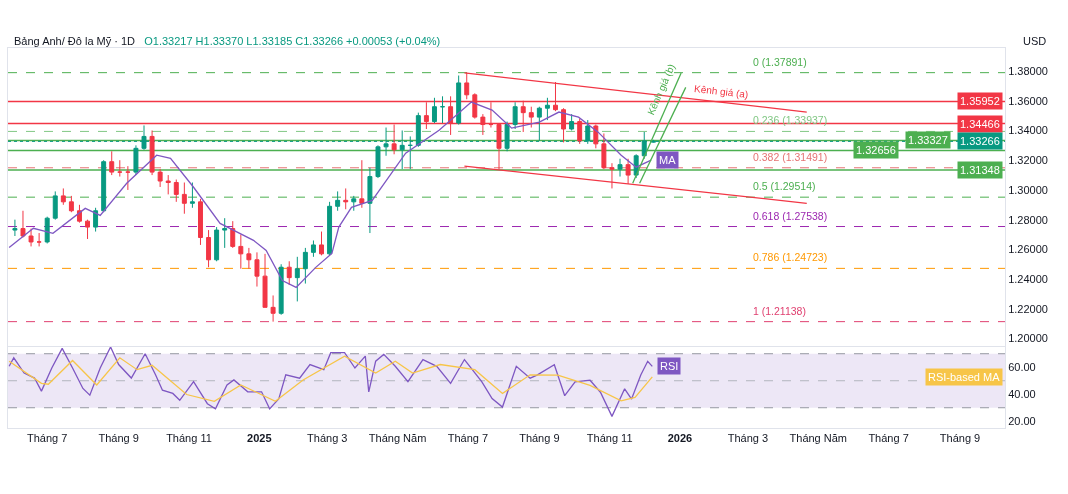 This screenshot has width=1068, height=494. I want to click on y-tick-label: 1.36000, so click(1028, 100).